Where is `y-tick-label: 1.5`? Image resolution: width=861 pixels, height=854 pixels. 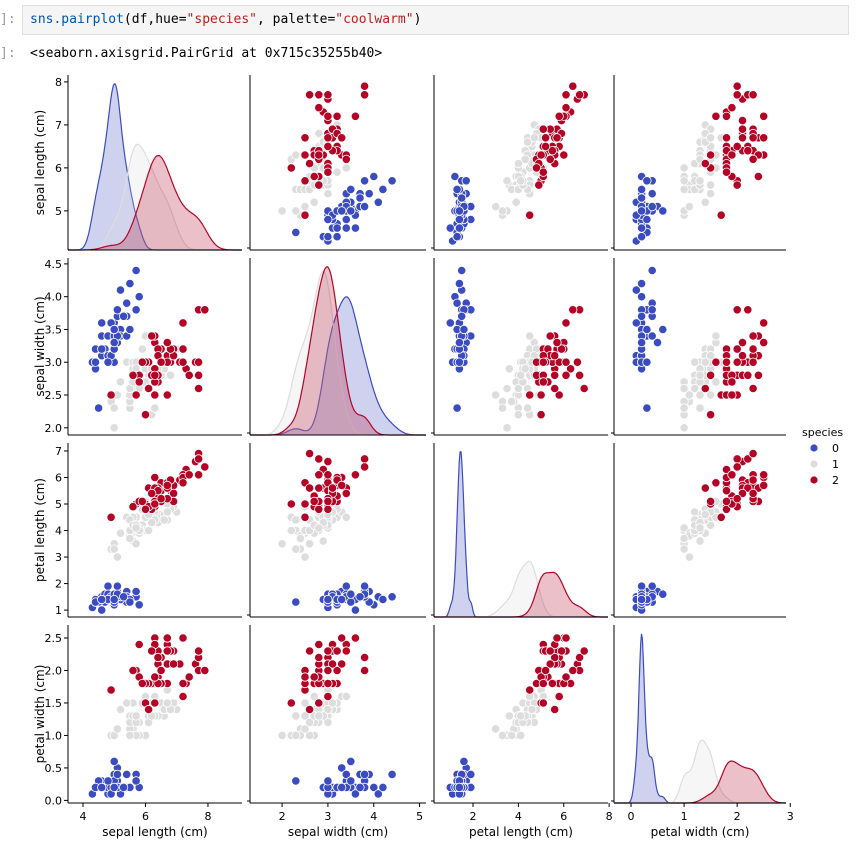
y-tick-label: 1.5 is located at coordinates (54, 703).